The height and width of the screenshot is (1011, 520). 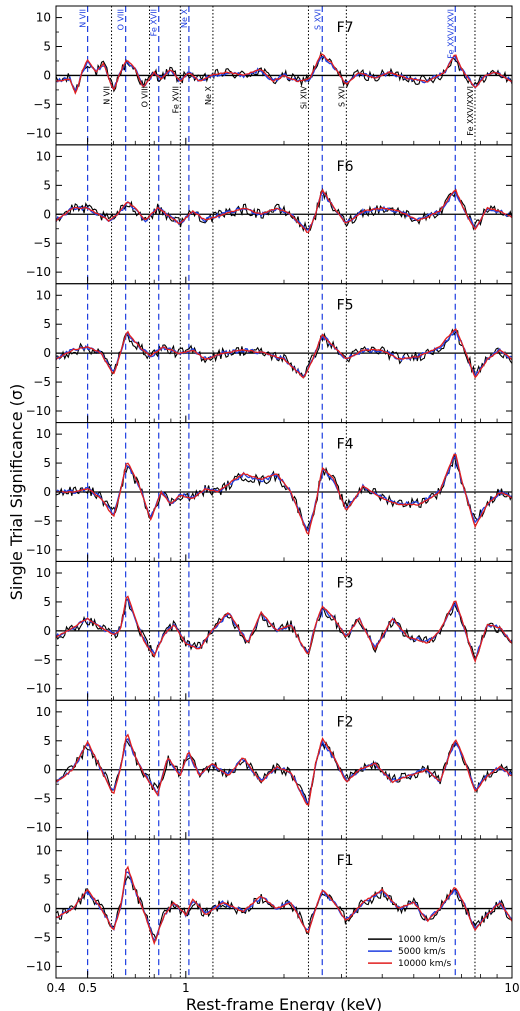 What do you see at coordinates (121, 19) in the screenshot?
I see `emission-line-label: O VIII` at bounding box center [121, 19].